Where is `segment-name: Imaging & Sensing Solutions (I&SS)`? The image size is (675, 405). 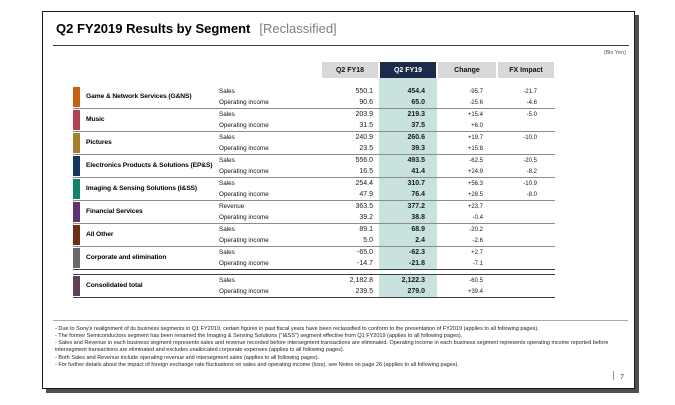
segment-name: Imaging & Sensing Solutions (I&SS) is located at coordinates (142, 189).